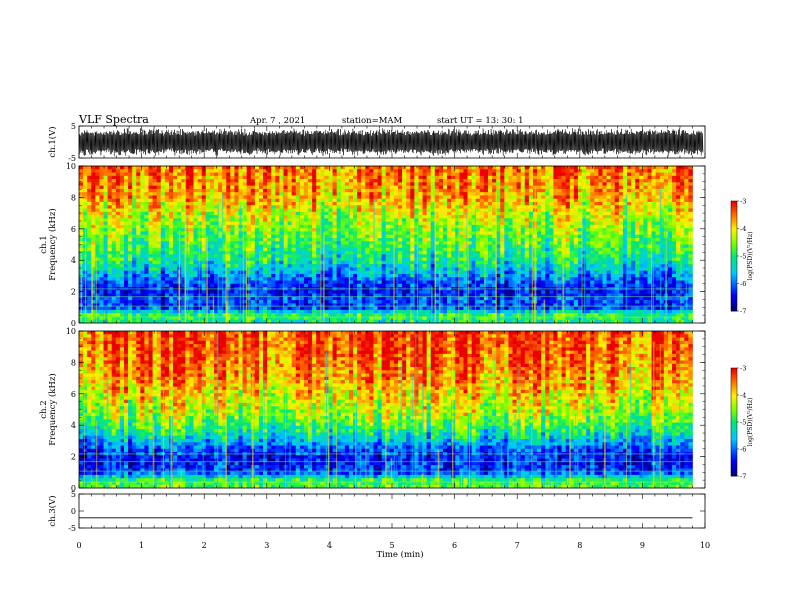 Image resolution: width=792 pixels, height=616 pixels. What do you see at coordinates (277, 121) in the screenshot?
I see `date-label: Apr. 7 , 2021` at bounding box center [277, 121].